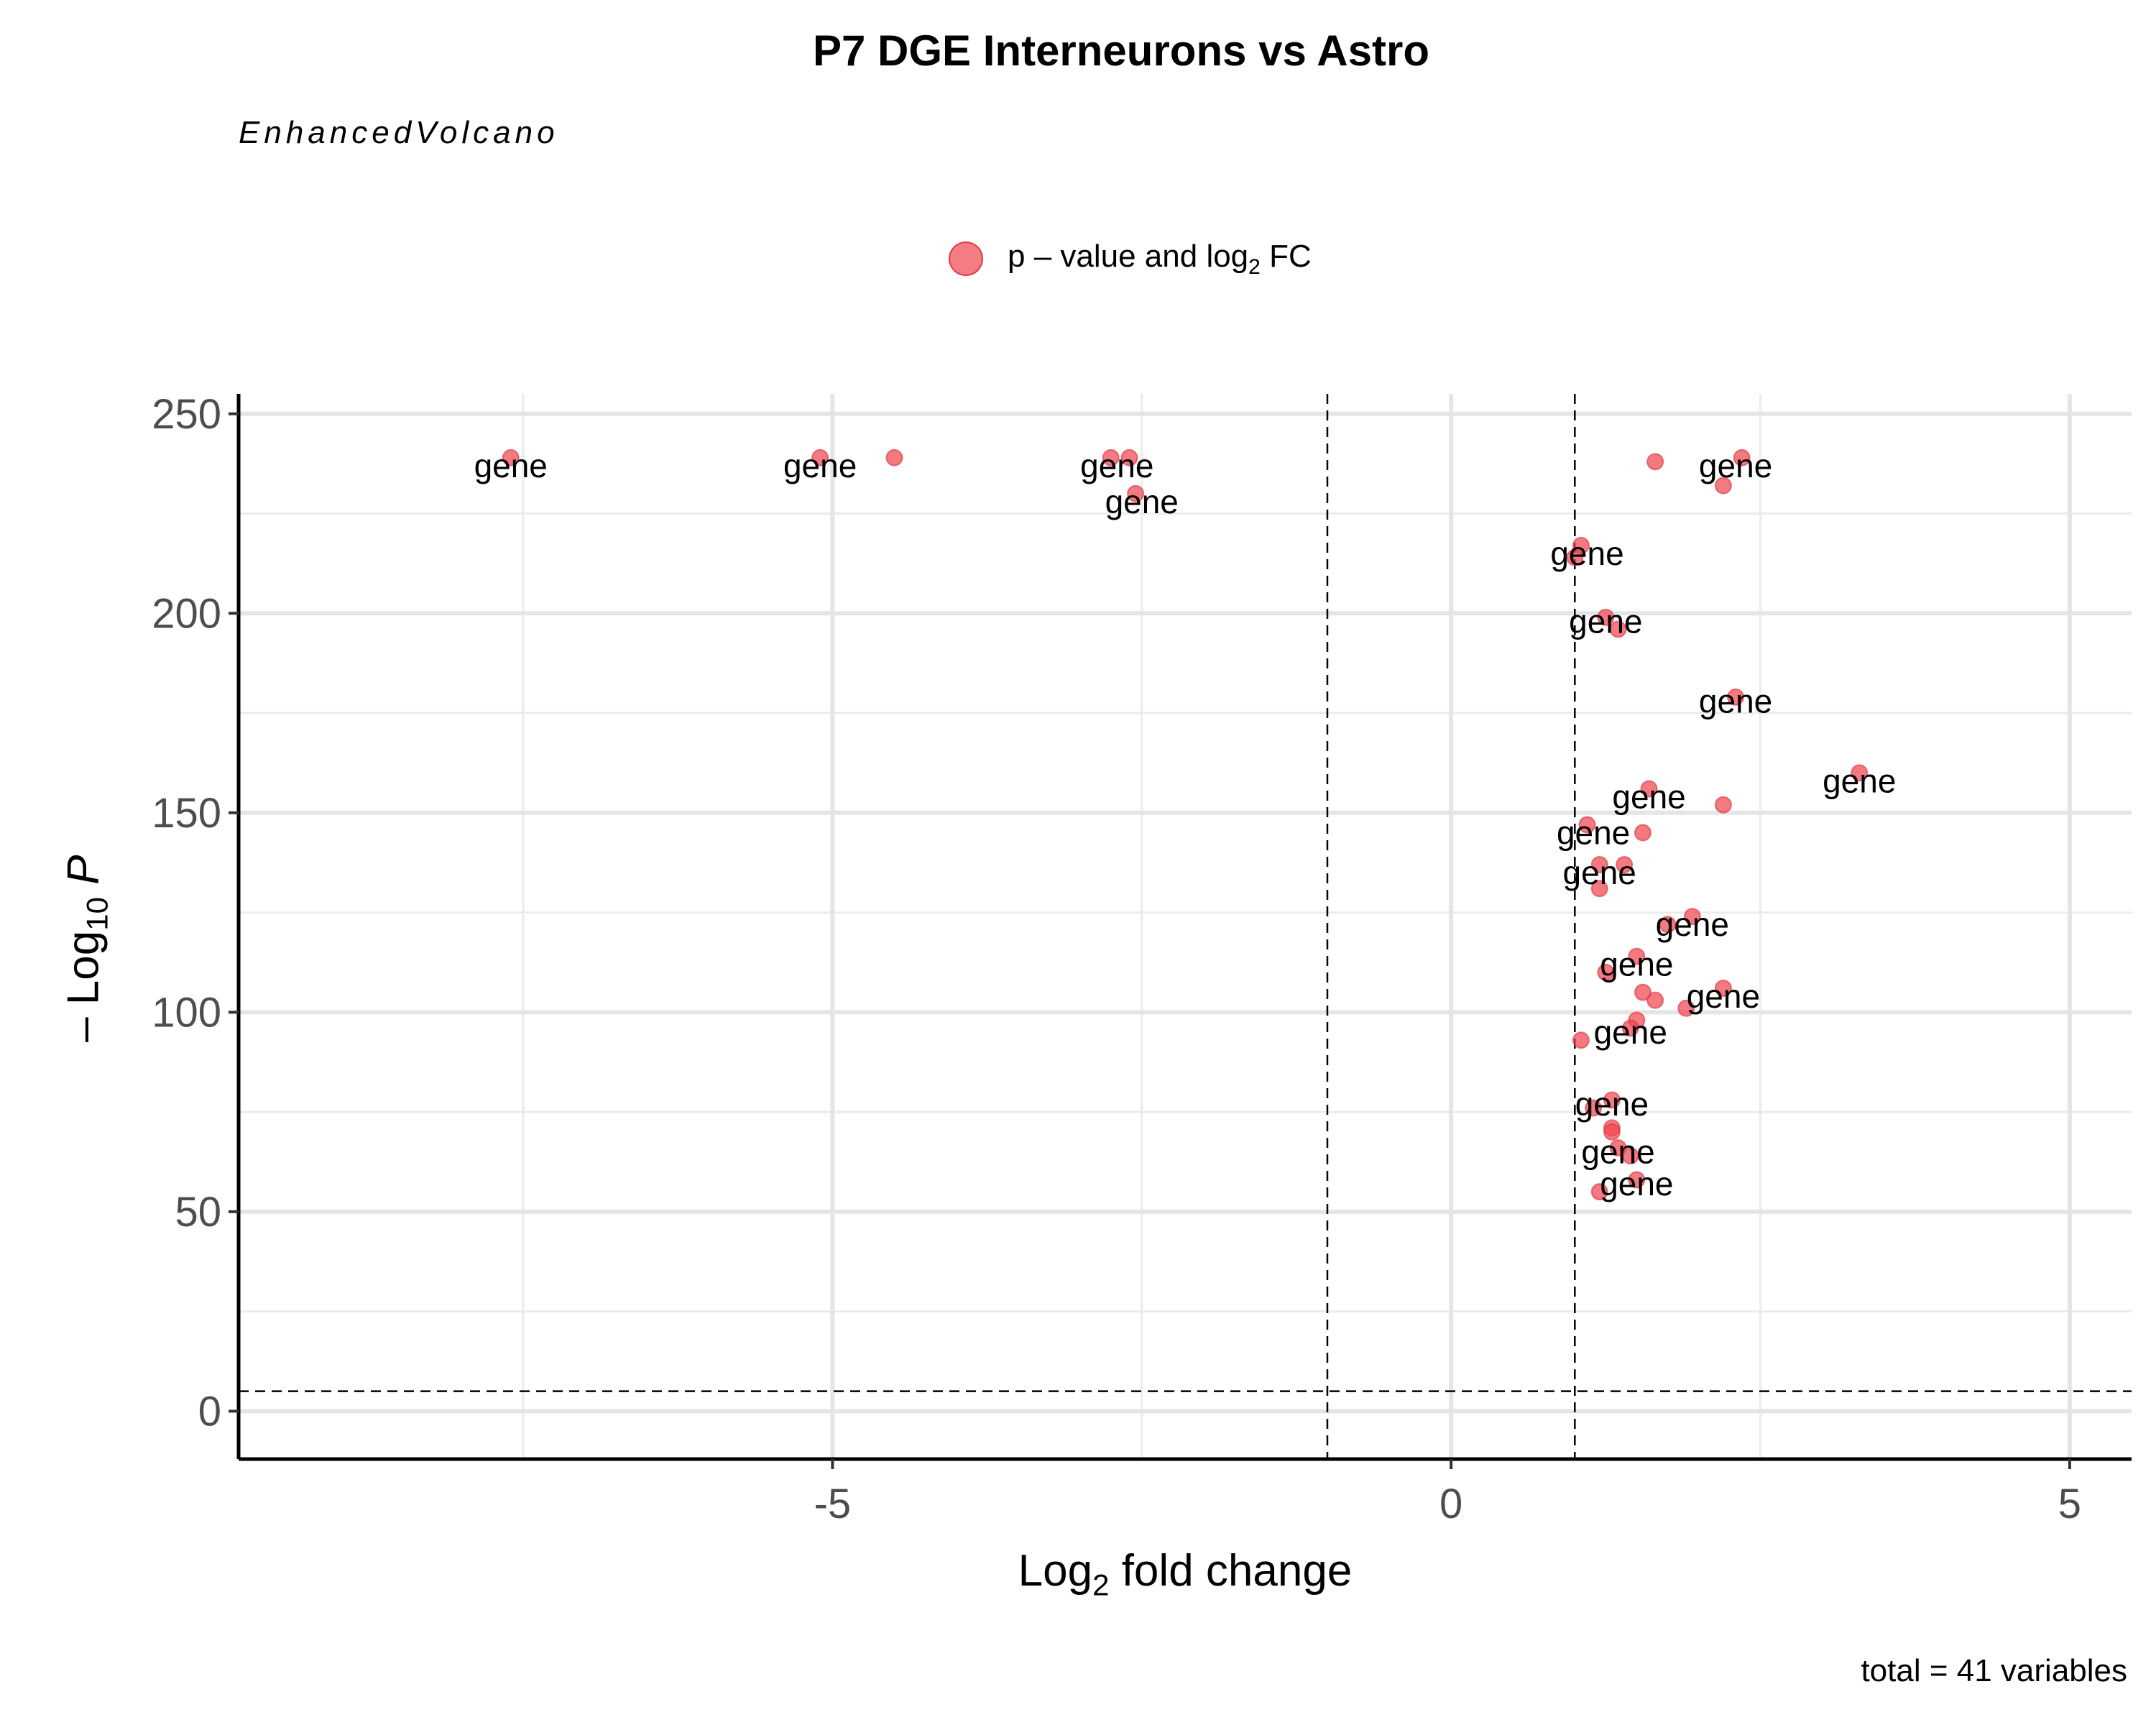  What do you see at coordinates (86, 948) in the screenshot?
I see `y-axis-label: – Log10 P` at bounding box center [86, 948].